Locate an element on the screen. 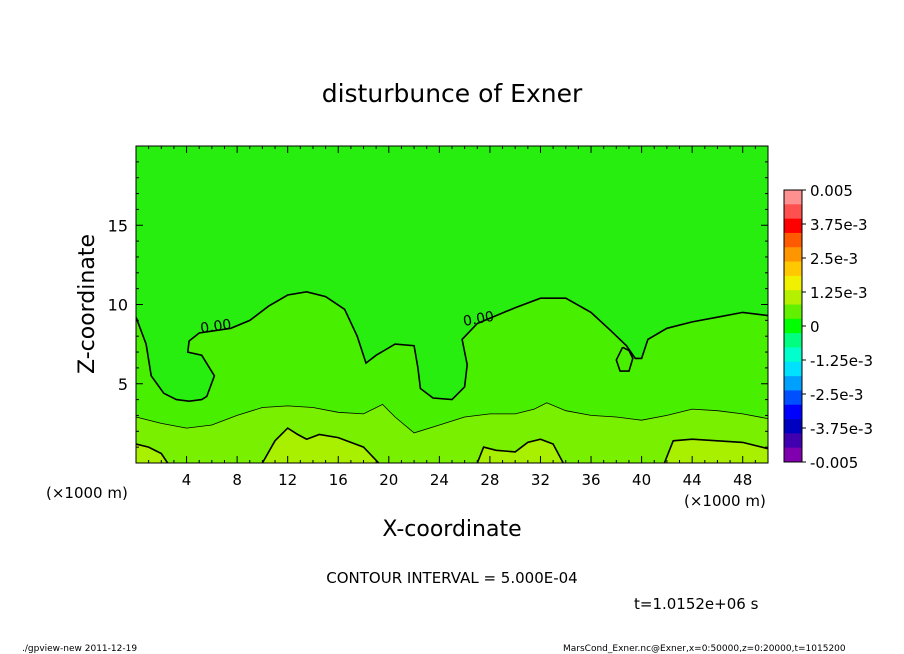 Image resolution: width=904 pixels, height=654 pixels. y-tick-label-5: 5 is located at coordinates (123, 384).